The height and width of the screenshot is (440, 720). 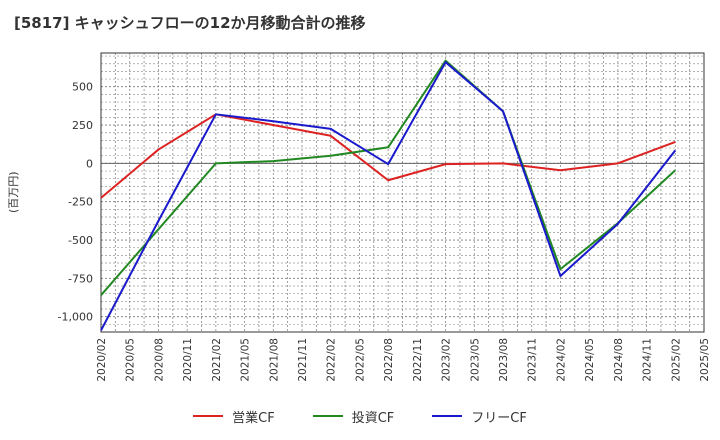 What do you see at coordinates (82, 87) in the screenshot?
I see `y-tick-label: 500` at bounding box center [82, 87].